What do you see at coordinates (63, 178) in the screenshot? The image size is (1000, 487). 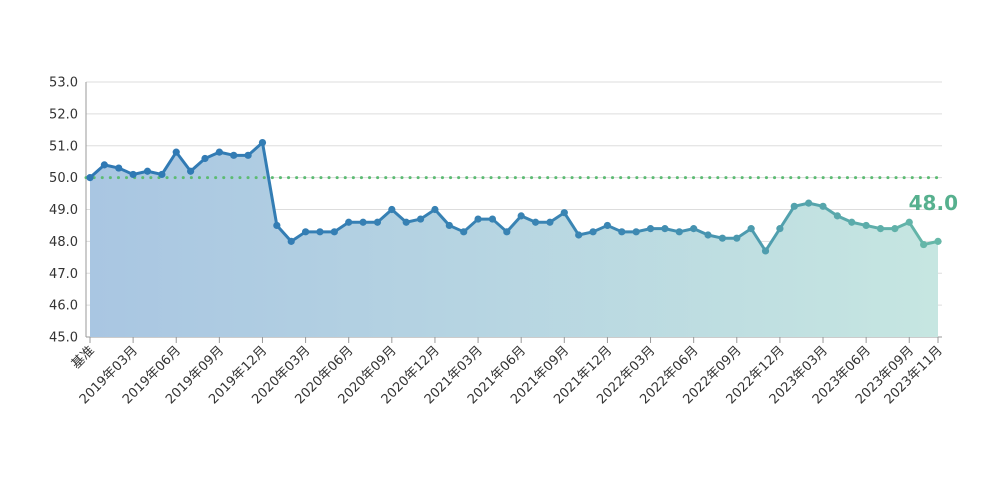 I see `y-tick-label: 50.0` at bounding box center [63, 178].